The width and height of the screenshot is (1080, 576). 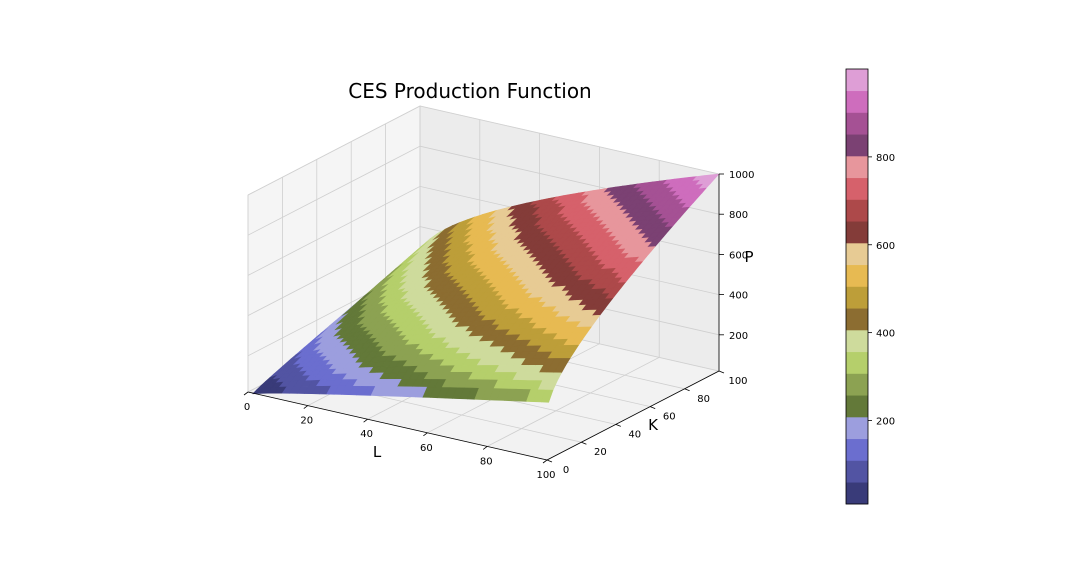 What do you see at coordinates (738, 296) in the screenshot?
I see `z-tick-label: 400` at bounding box center [738, 296].